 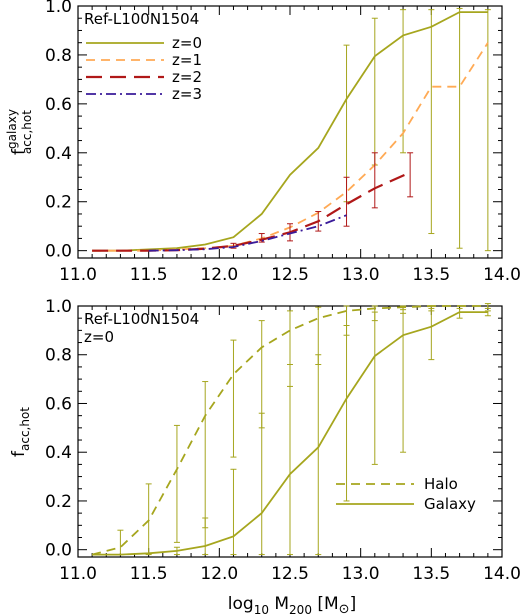 I want to click on top-series-line-z3, so click(x=247, y=233).